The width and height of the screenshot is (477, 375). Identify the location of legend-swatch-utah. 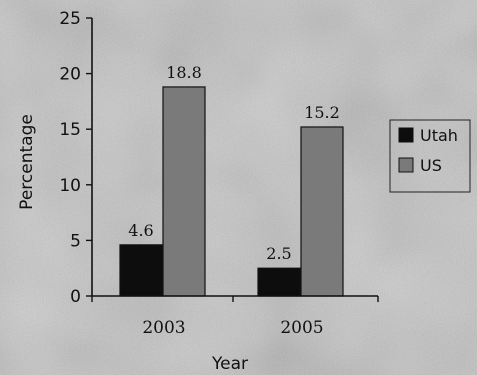
(406, 135).